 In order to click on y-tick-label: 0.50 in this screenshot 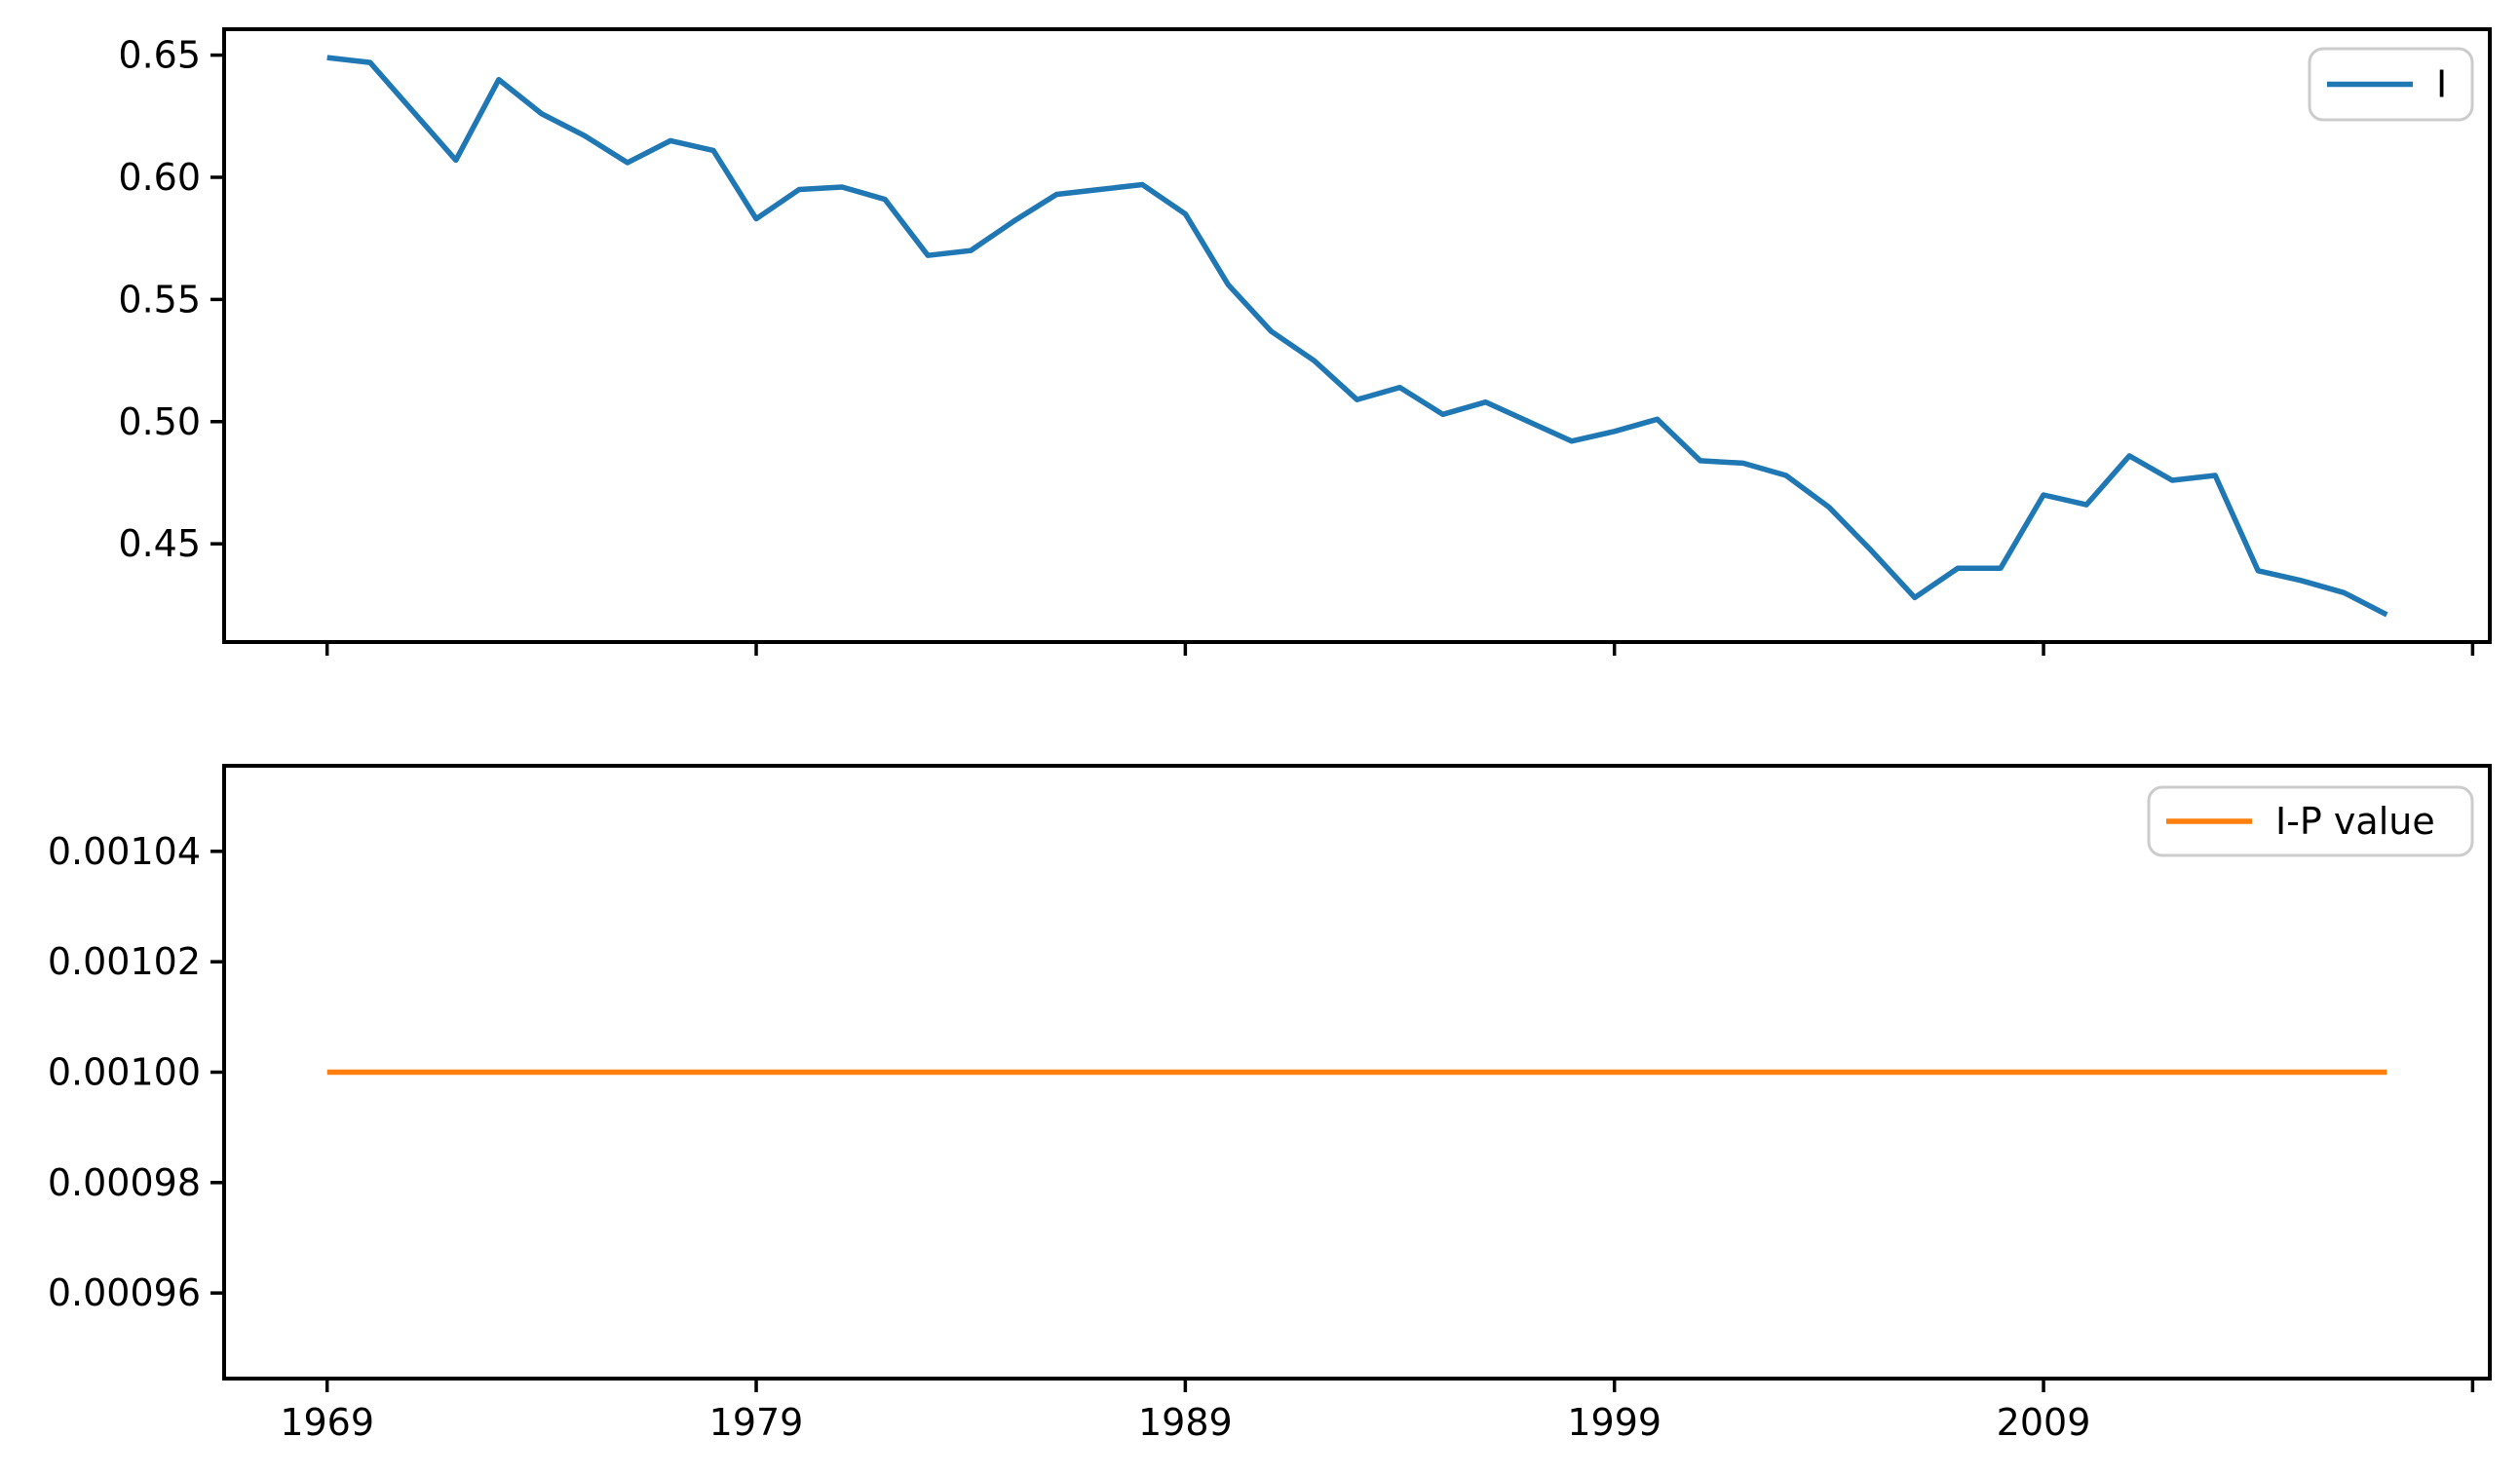, I will do `click(159, 421)`.